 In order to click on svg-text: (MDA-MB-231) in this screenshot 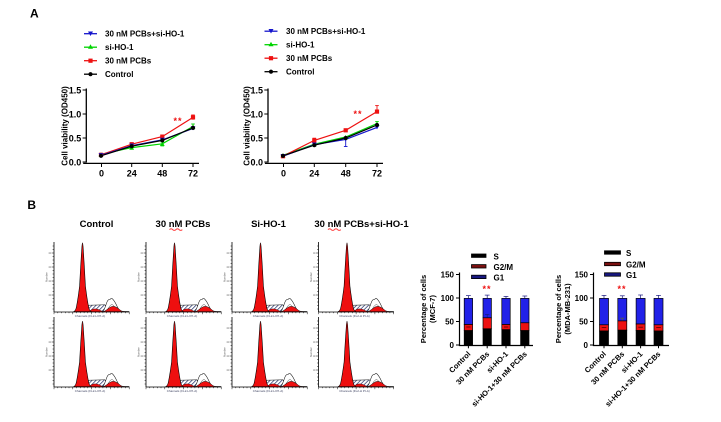, I will do `click(567, 309)`.